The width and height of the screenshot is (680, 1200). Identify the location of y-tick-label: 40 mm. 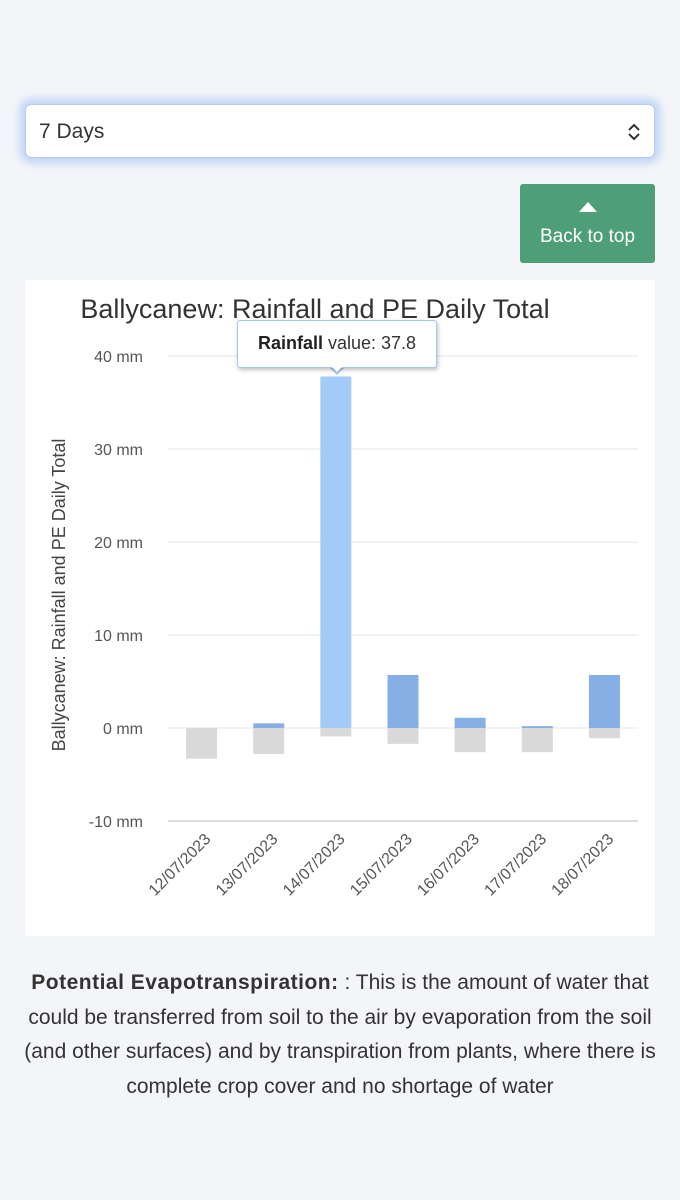
(118, 357).